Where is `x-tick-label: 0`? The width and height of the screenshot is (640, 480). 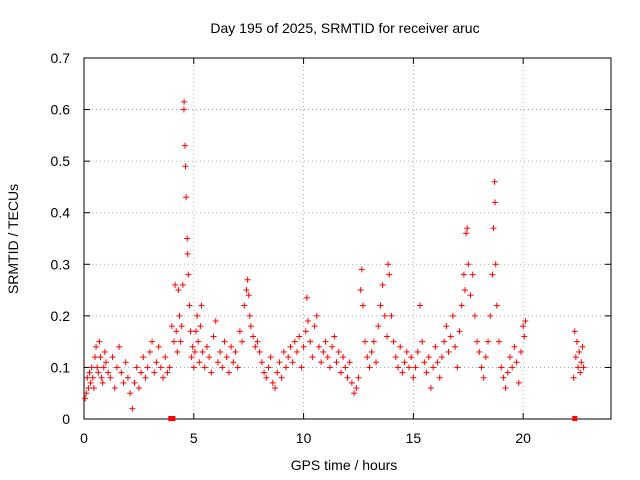 x-tick-label: 0 is located at coordinates (84, 438).